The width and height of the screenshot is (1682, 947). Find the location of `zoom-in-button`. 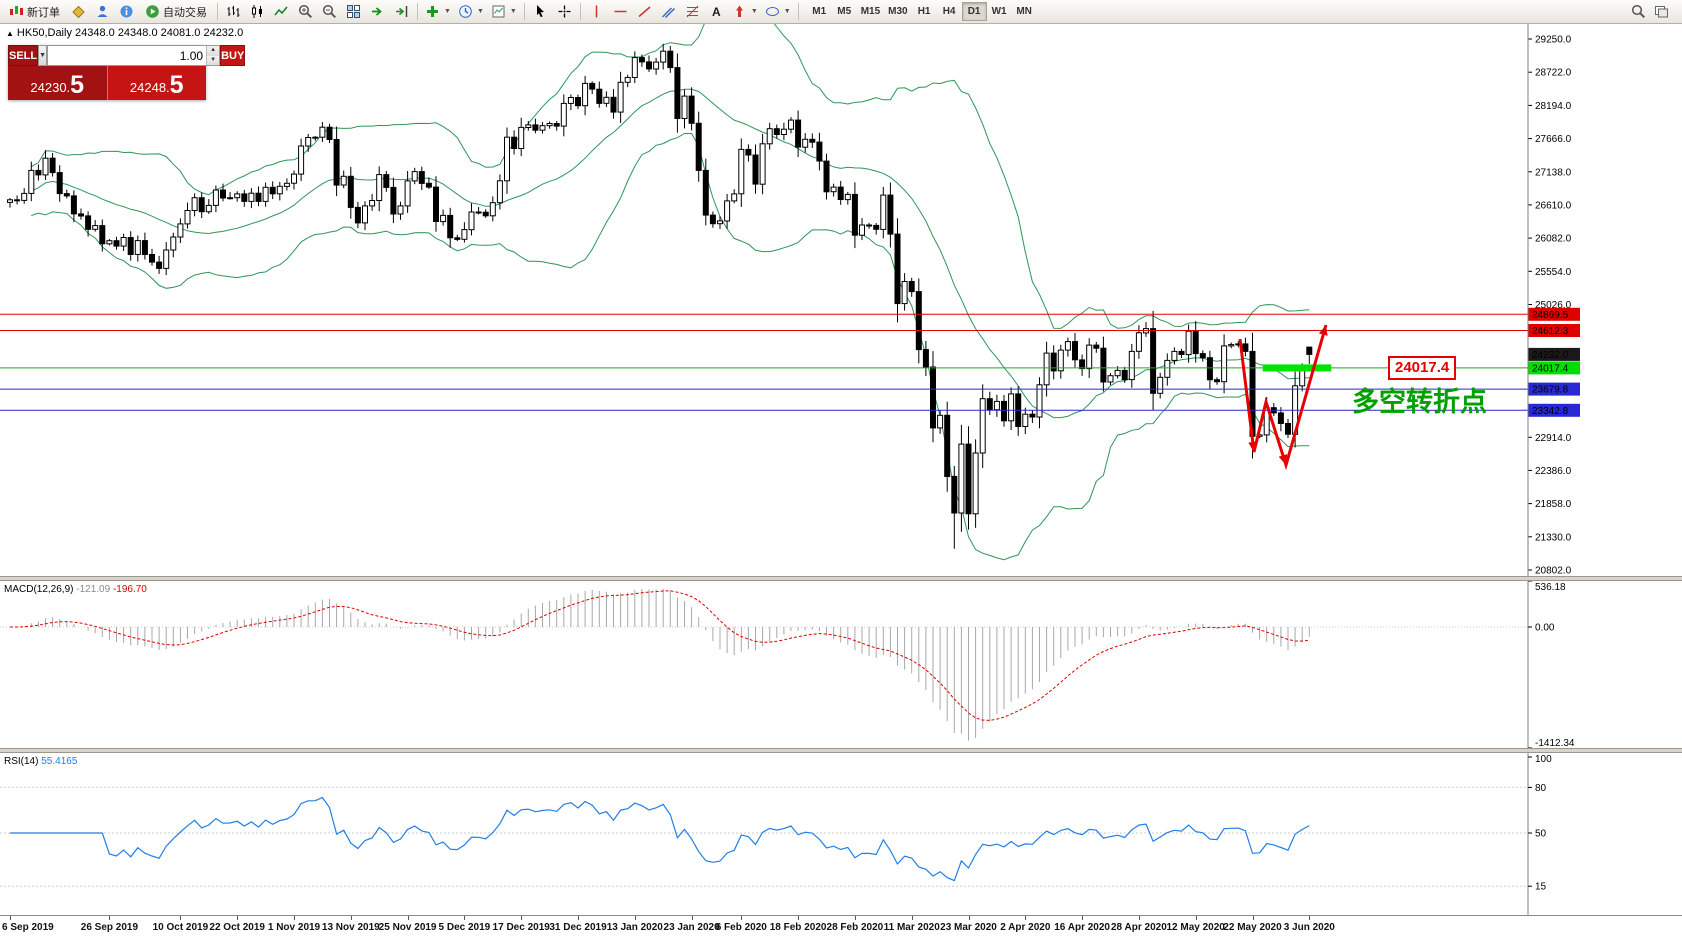

zoom-in-button is located at coordinates (305, 11).